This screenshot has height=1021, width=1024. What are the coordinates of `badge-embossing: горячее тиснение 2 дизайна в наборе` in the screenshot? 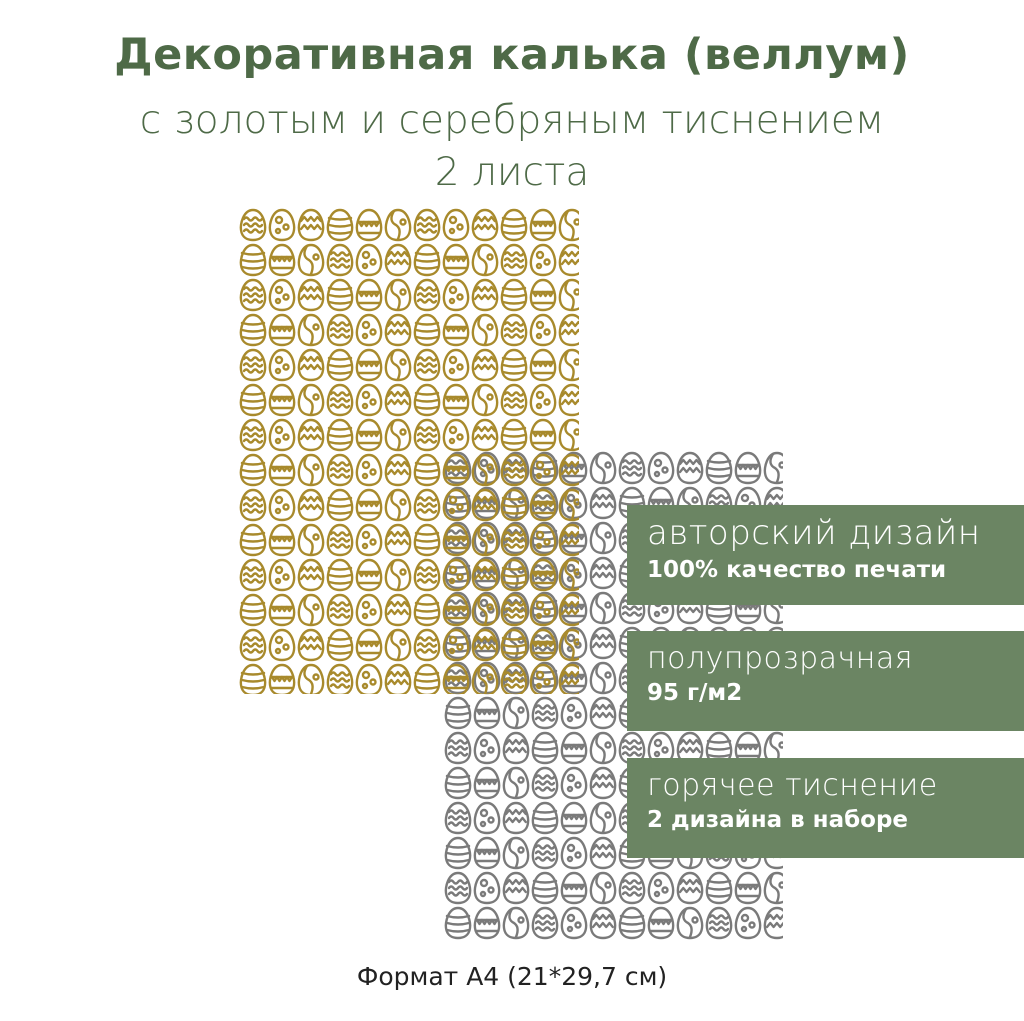 It's located at (825, 808).